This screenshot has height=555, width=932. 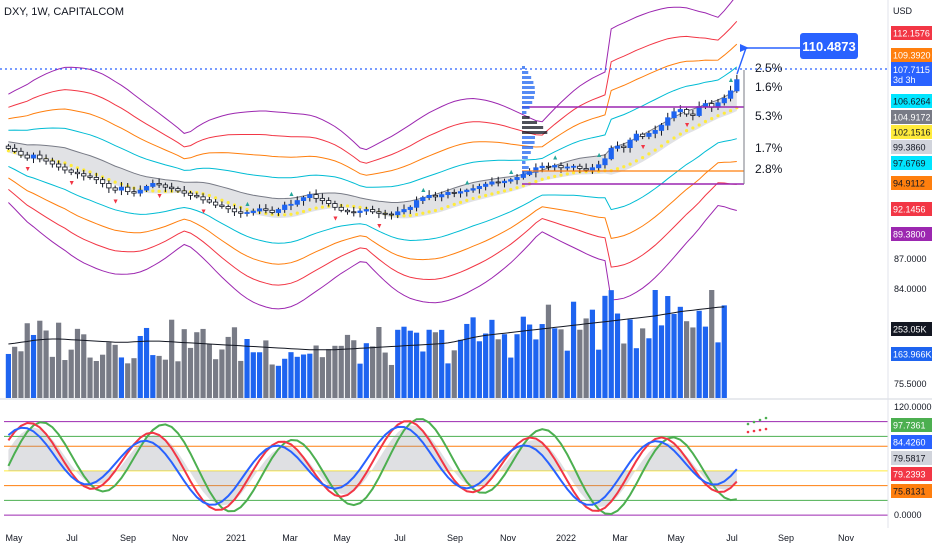 I want to click on band-orange-lower, so click(x=372, y=213).